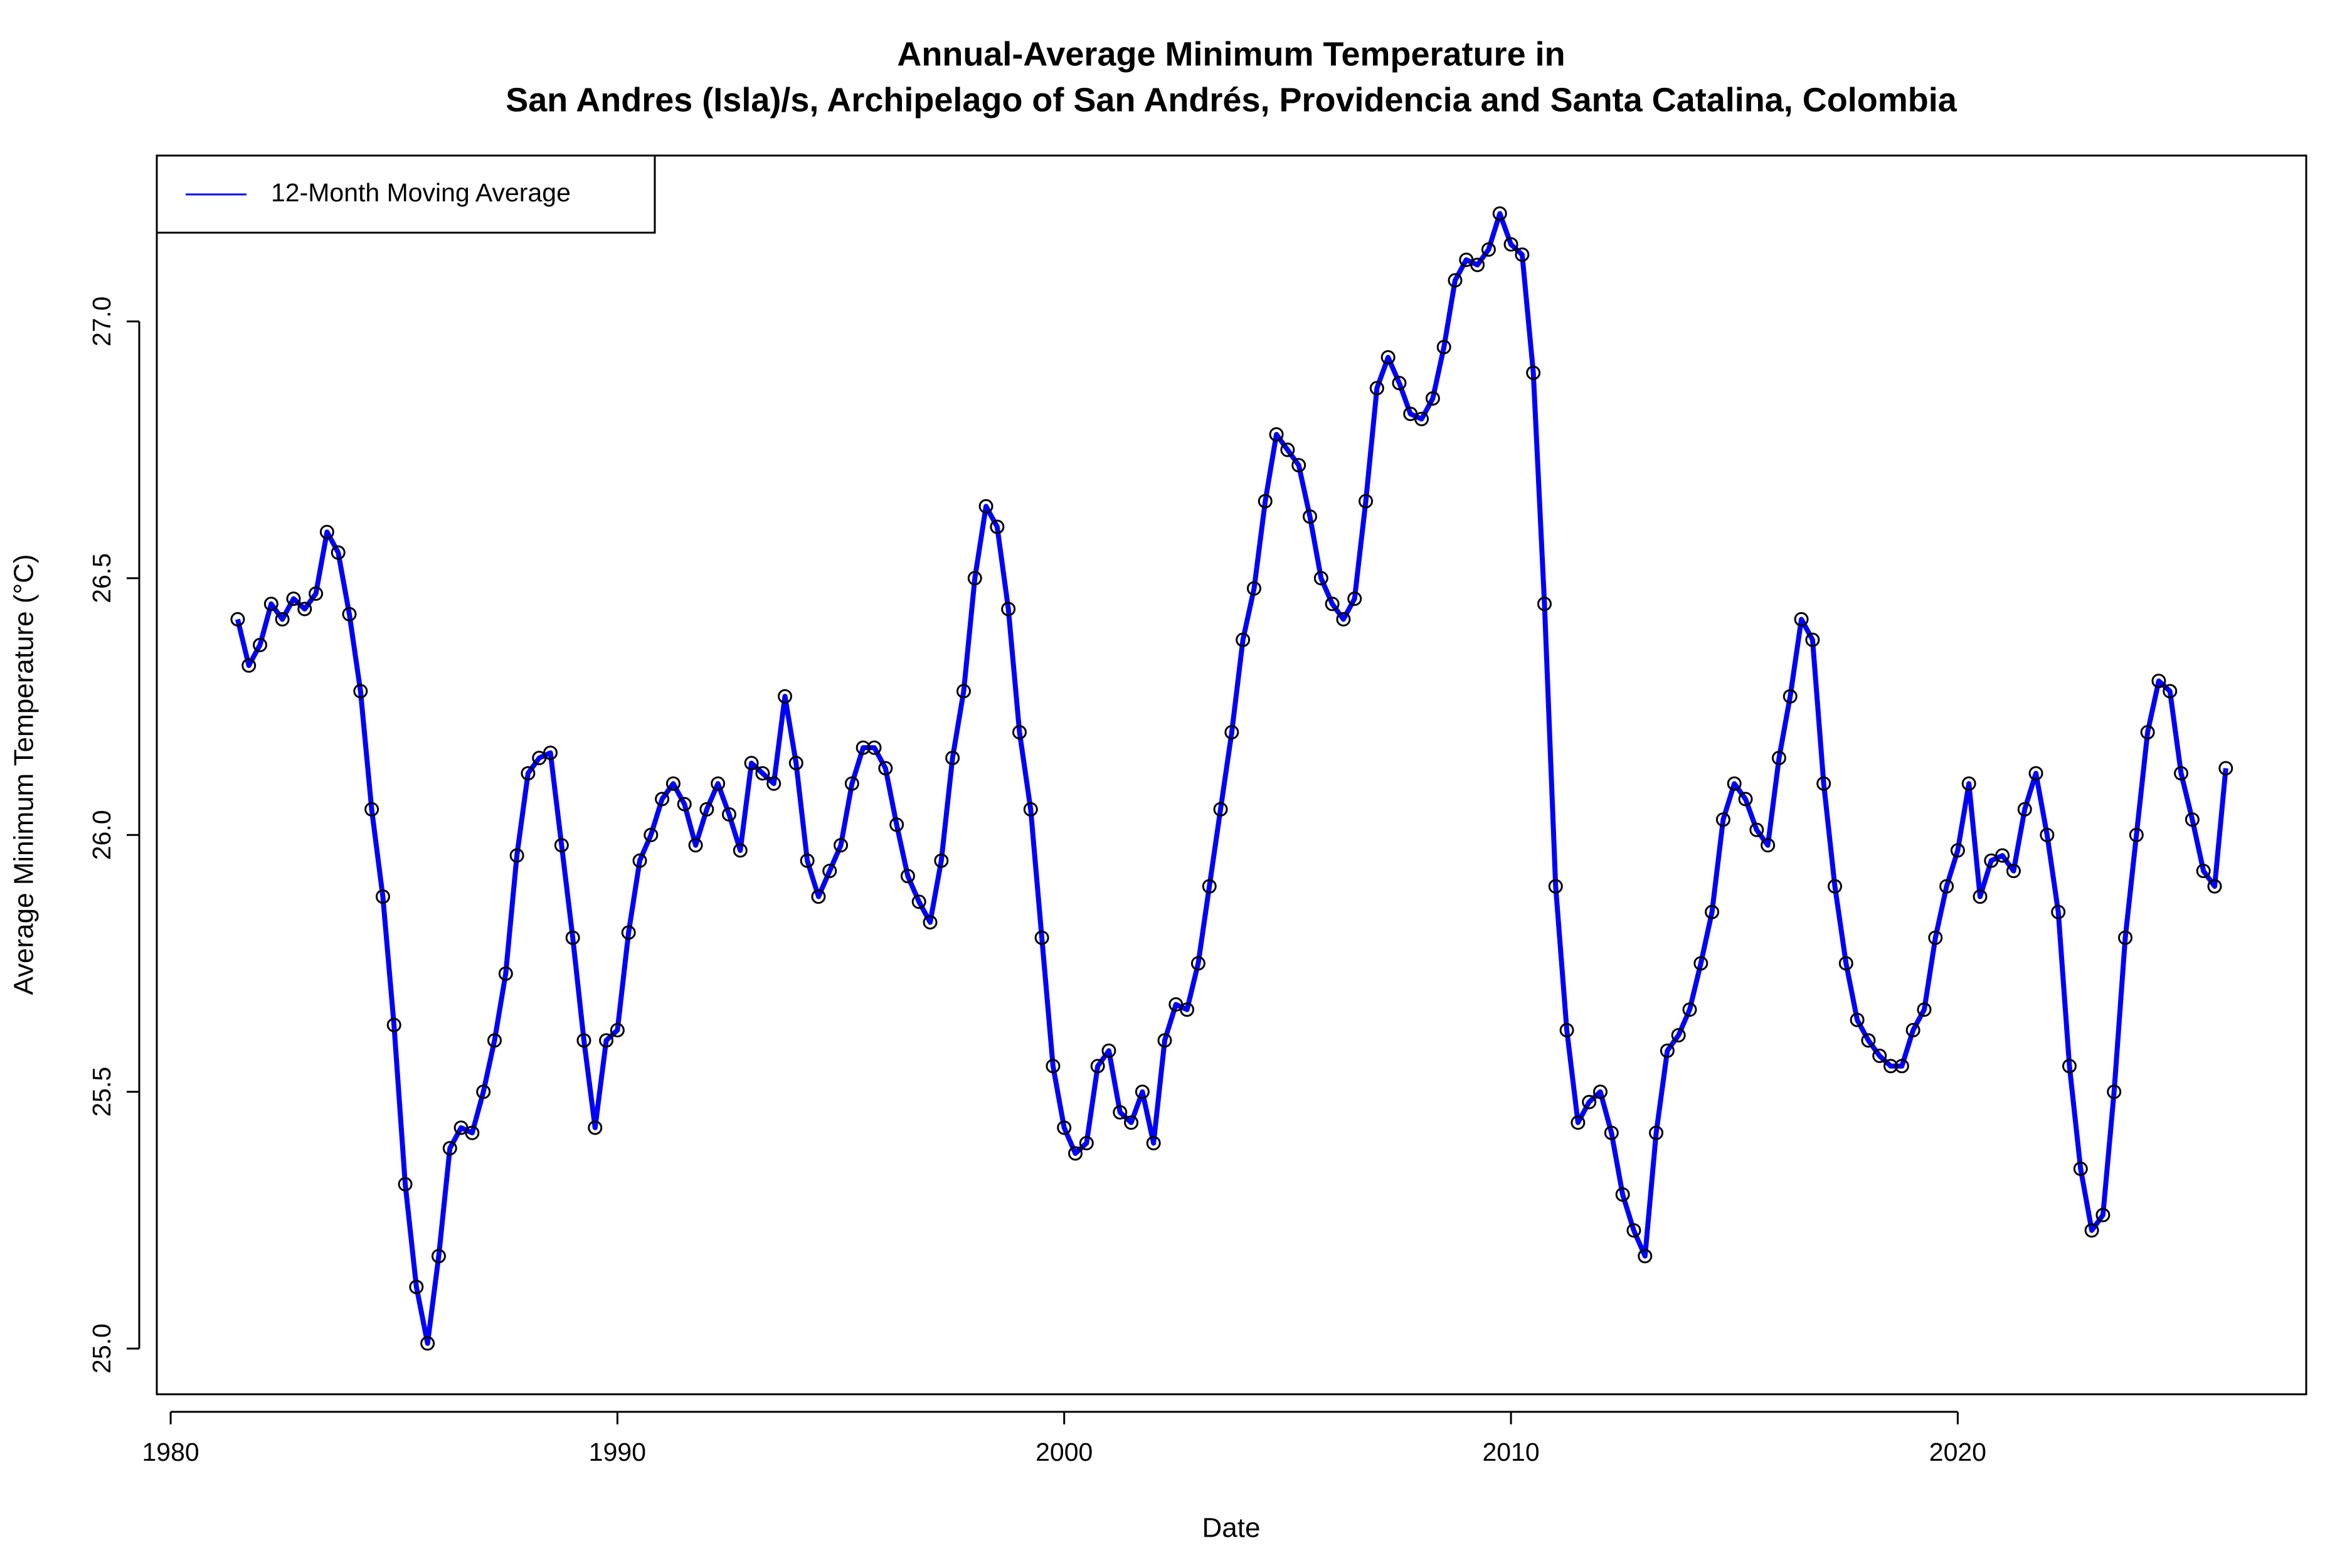 The height and width of the screenshot is (1568, 2352). I want to click on x-tick-label: 2000, so click(1064, 1452).